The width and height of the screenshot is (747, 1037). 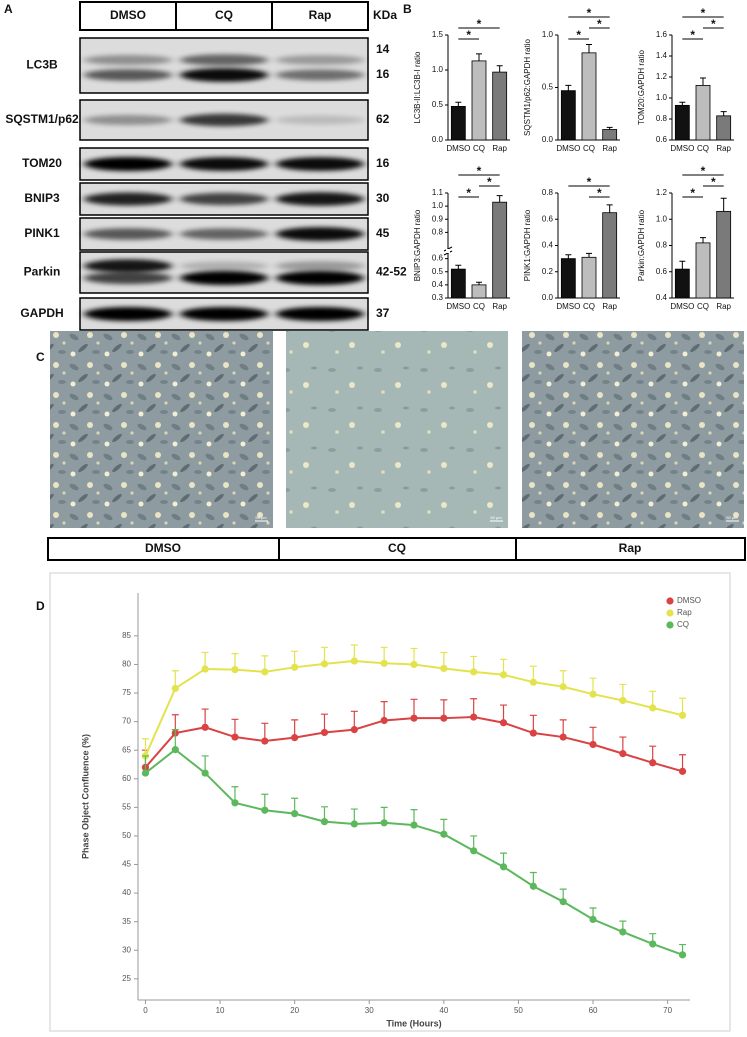 What do you see at coordinates (589, 306) in the screenshot?
I see `x-tick-label: CQ` at bounding box center [589, 306].